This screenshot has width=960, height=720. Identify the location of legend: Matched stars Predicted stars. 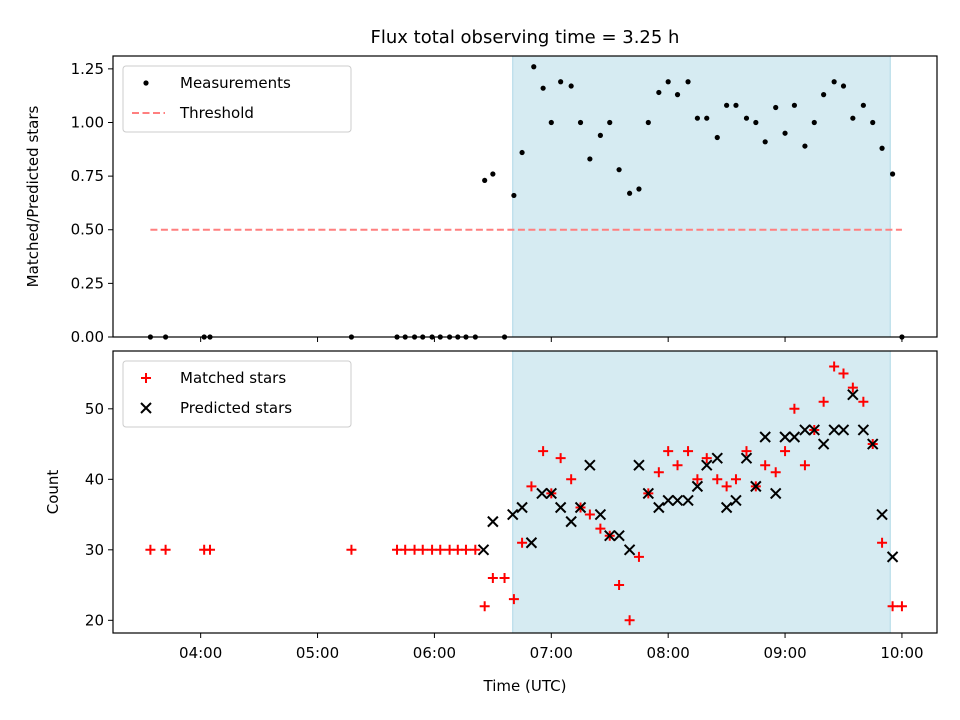
(237, 394).